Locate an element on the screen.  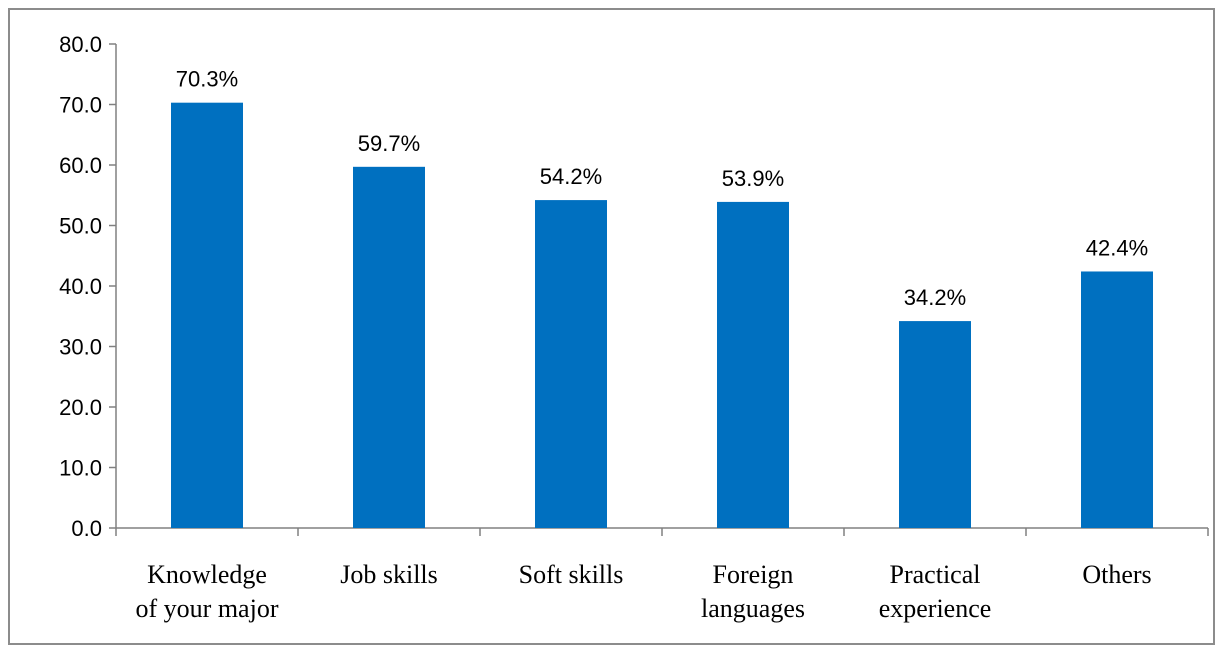
x-tick-label-line: Practical is located at coordinates (935, 574).